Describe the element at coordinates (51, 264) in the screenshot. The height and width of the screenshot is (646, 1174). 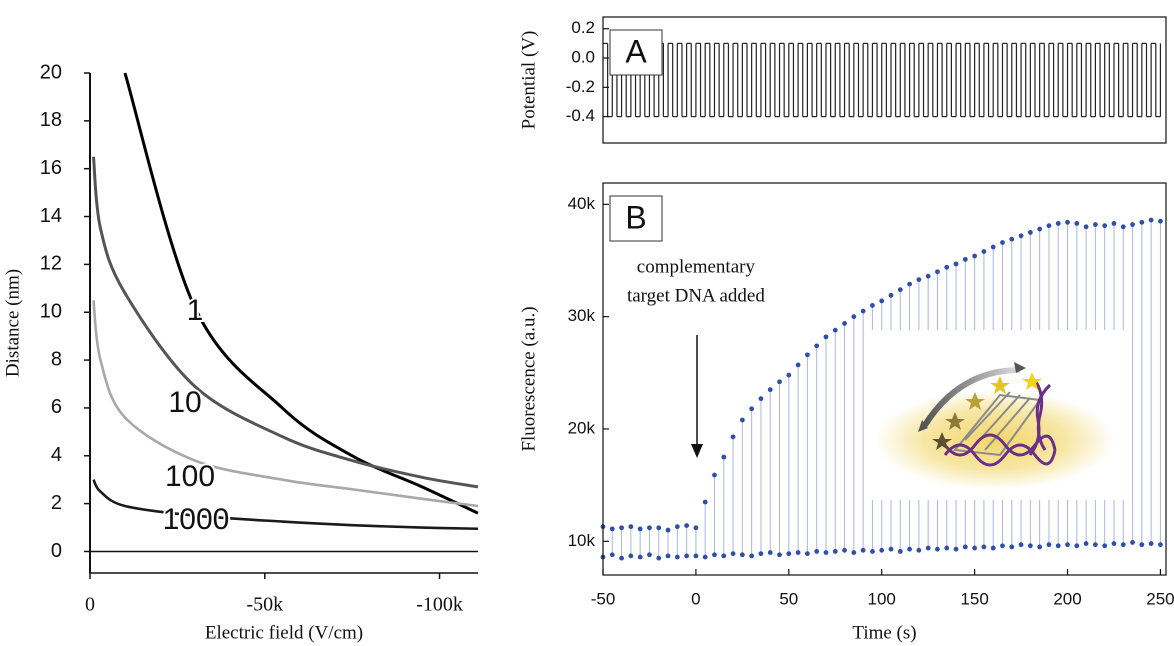
I see `y-tick-label: 12` at that location.